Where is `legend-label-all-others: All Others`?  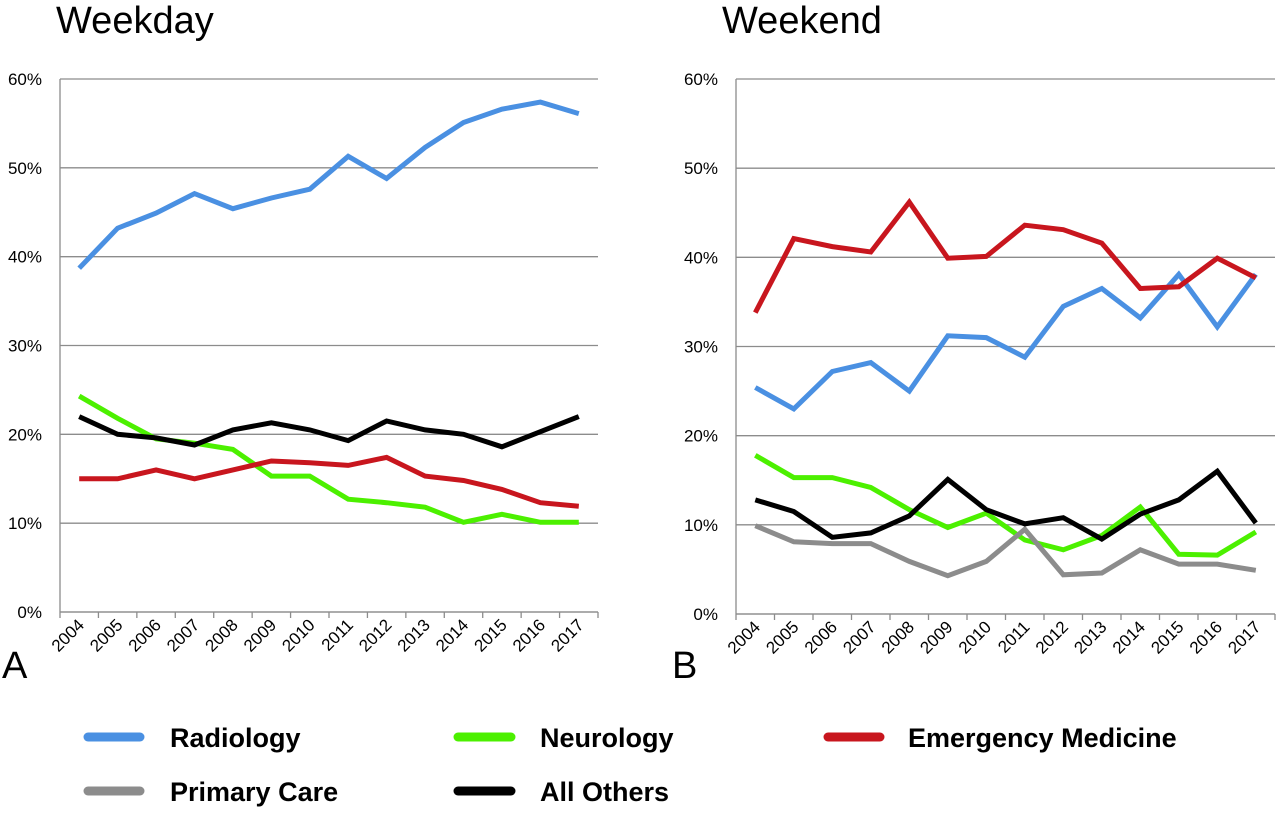
legend-label-all-others: All Others is located at coordinates (604, 792).